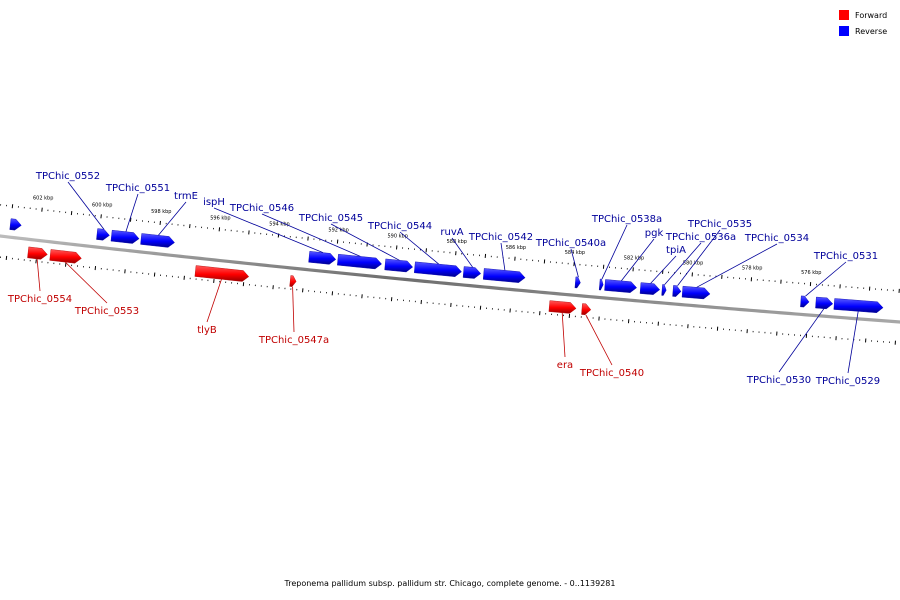 Image resolution: width=900 pixels, height=600 pixels. Describe the element at coordinates (214, 202) in the screenshot. I see `gene-label-isph: ispH` at that location.